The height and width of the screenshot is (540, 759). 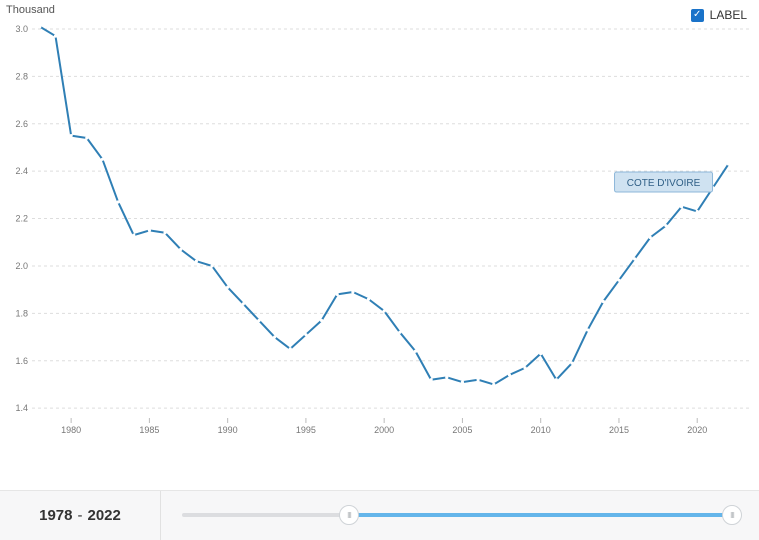 What do you see at coordinates (541, 430) in the screenshot?
I see `x-tick-label: 2010` at bounding box center [541, 430].